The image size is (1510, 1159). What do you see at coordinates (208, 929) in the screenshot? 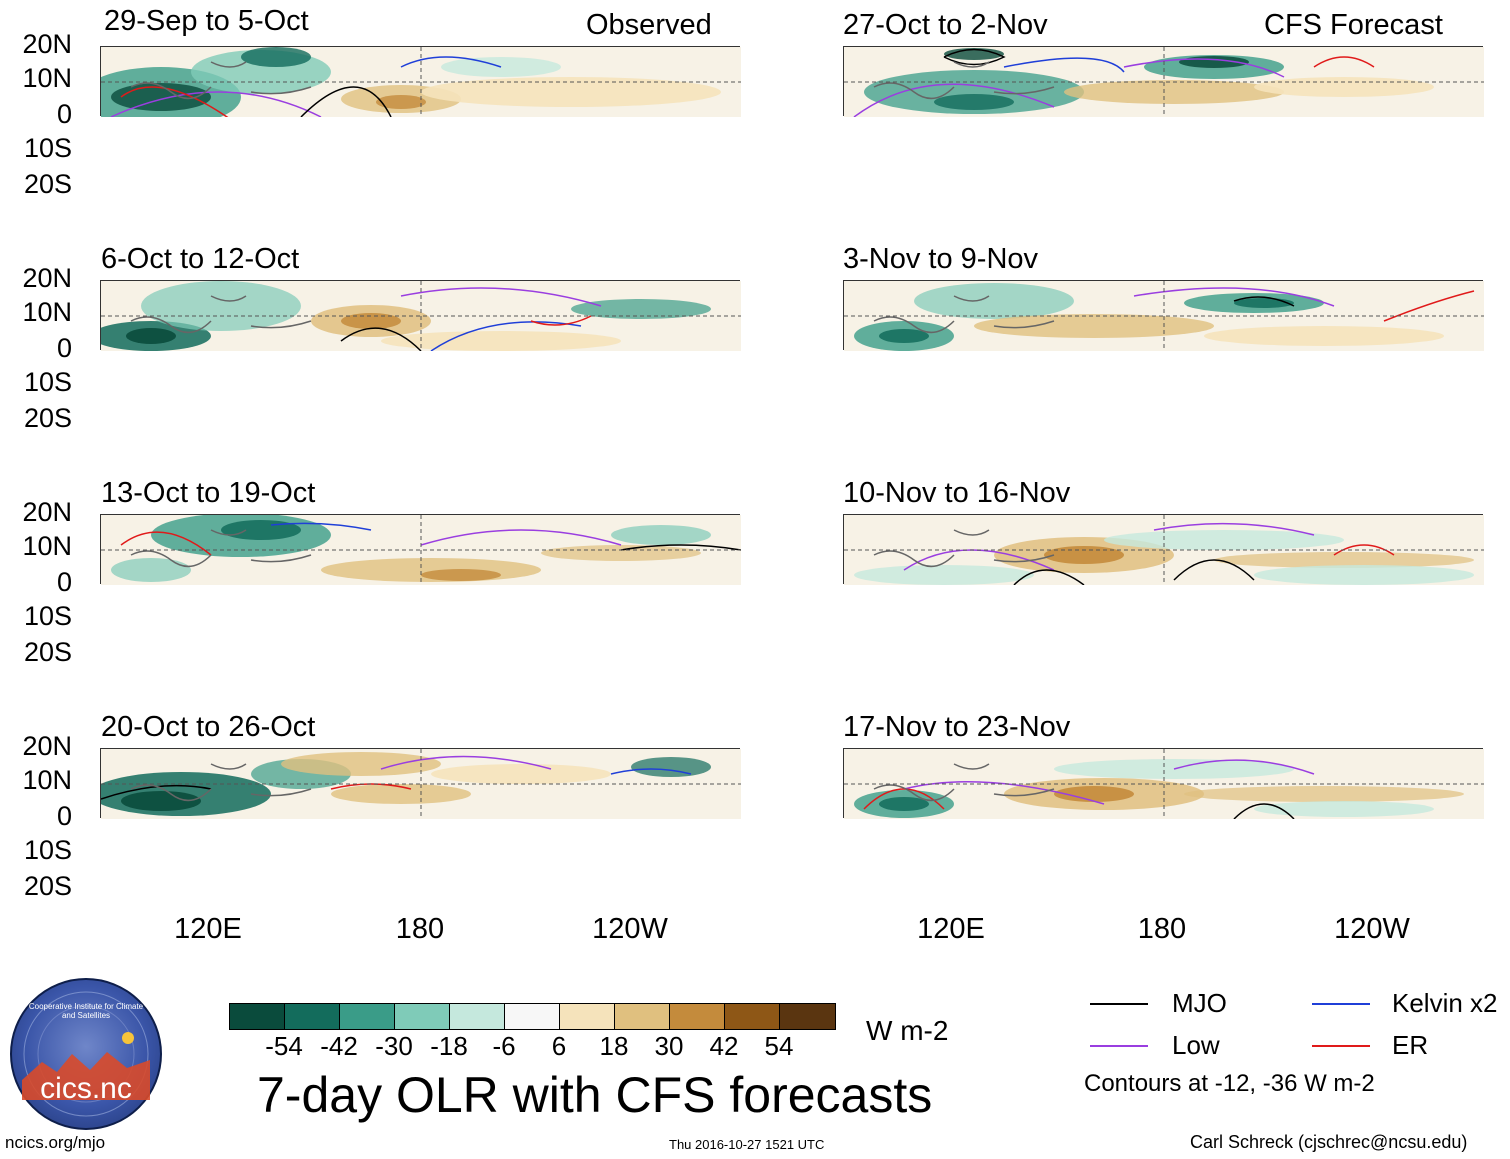
I see `lon-label-left-120e: 120E` at bounding box center [208, 929].